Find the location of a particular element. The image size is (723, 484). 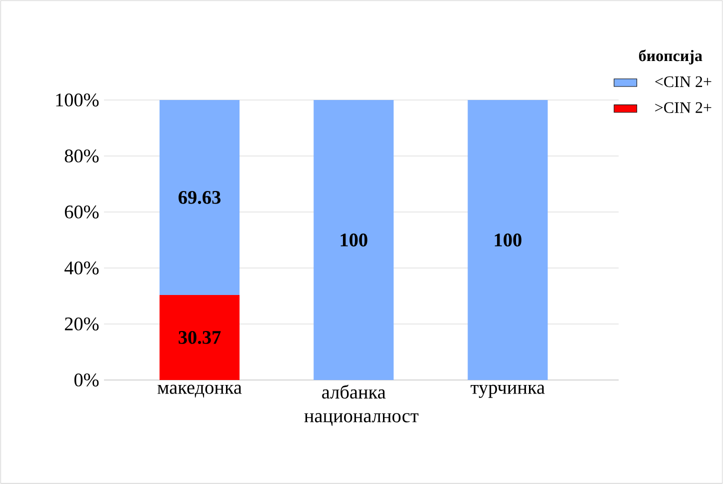

x-tick-label: турчинка is located at coordinates (507, 391).